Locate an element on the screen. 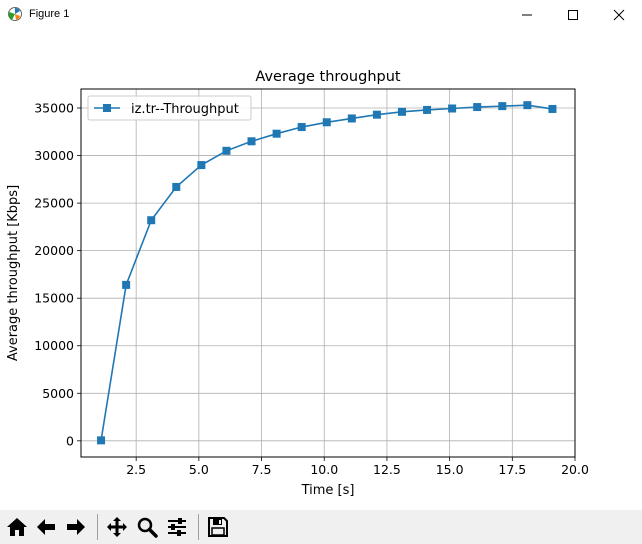 The image size is (642, 544). legend-box is located at coordinates (169, 108).